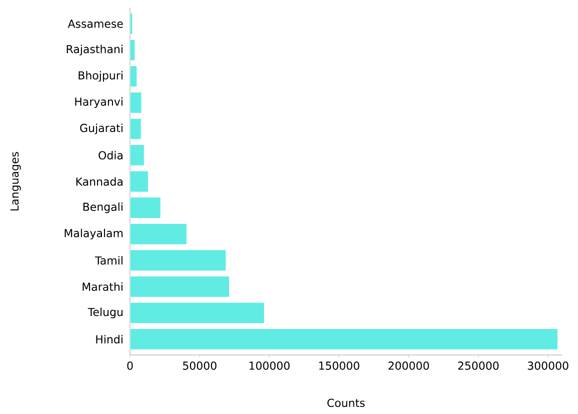 This screenshot has width=578, height=414. Describe the element at coordinates (94, 50) in the screenshot. I see `y-tick-label: Rajasthani` at that location.